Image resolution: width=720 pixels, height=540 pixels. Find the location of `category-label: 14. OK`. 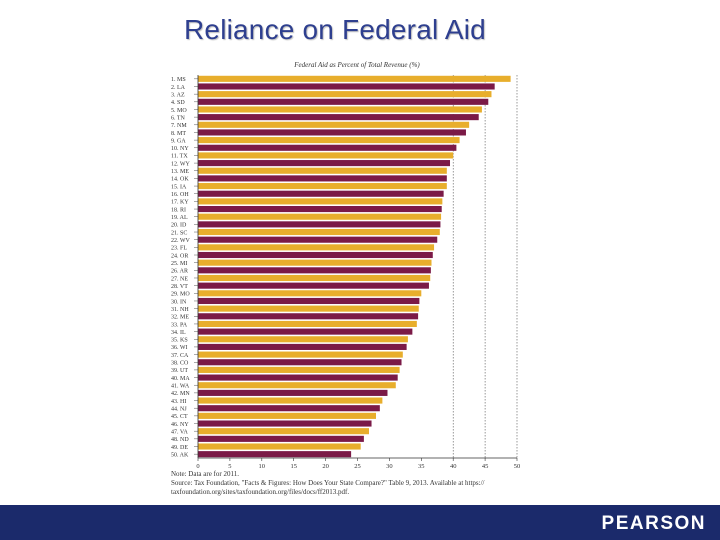

category-label: 14. OK is located at coordinates (180, 180).